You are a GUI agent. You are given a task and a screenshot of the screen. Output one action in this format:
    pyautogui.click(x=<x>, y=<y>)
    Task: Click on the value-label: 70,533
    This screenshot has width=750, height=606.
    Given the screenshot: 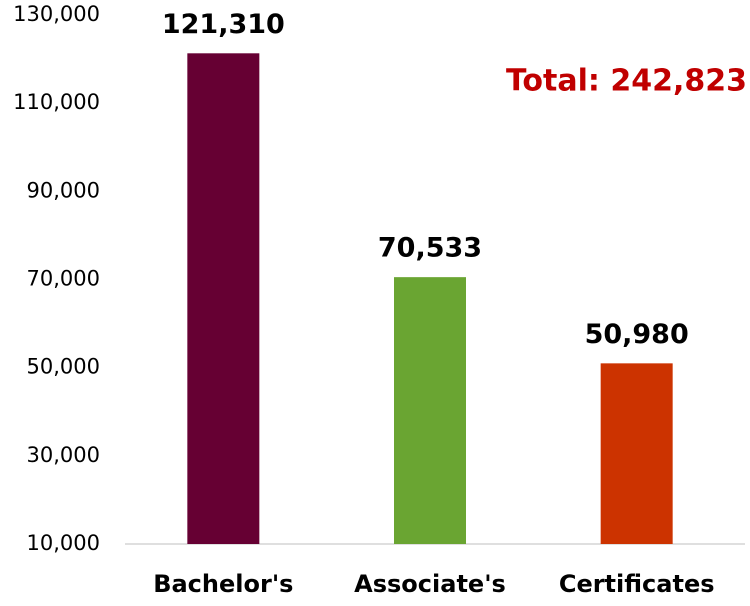 What is the action you would take?
    pyautogui.click(x=430, y=248)
    